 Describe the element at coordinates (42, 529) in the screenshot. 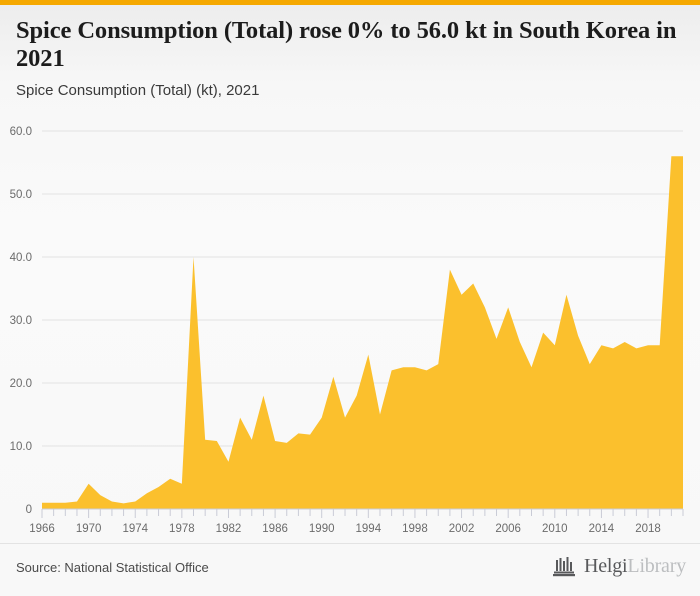

I see `x-tick-label: 1966` at that location.